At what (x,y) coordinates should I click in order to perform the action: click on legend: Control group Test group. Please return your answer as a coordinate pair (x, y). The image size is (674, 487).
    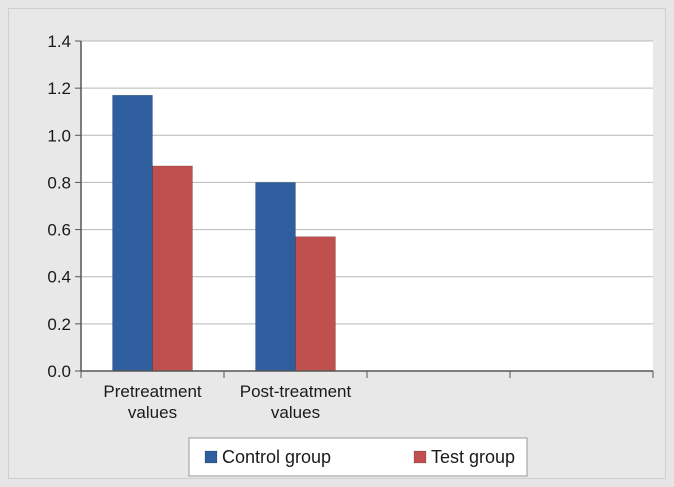
    Looking at the image, I should click on (358, 457).